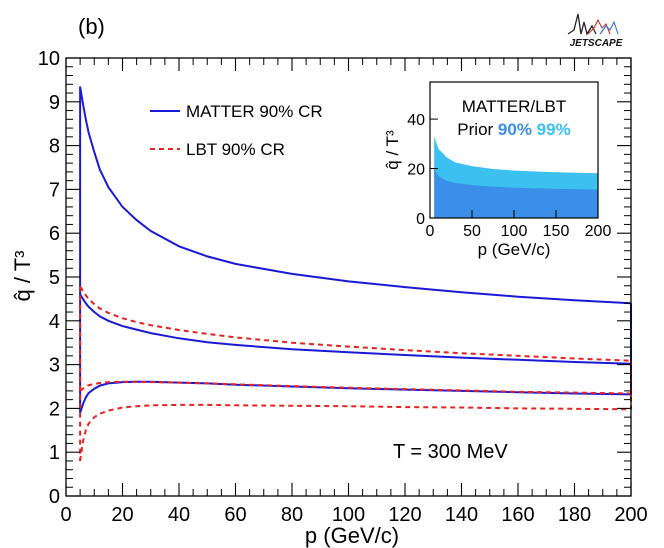 Image resolution: width=664 pixels, height=548 pixels. Describe the element at coordinates (450, 452) in the screenshot. I see `annotation-temperature: T = 300 MeV` at that location.